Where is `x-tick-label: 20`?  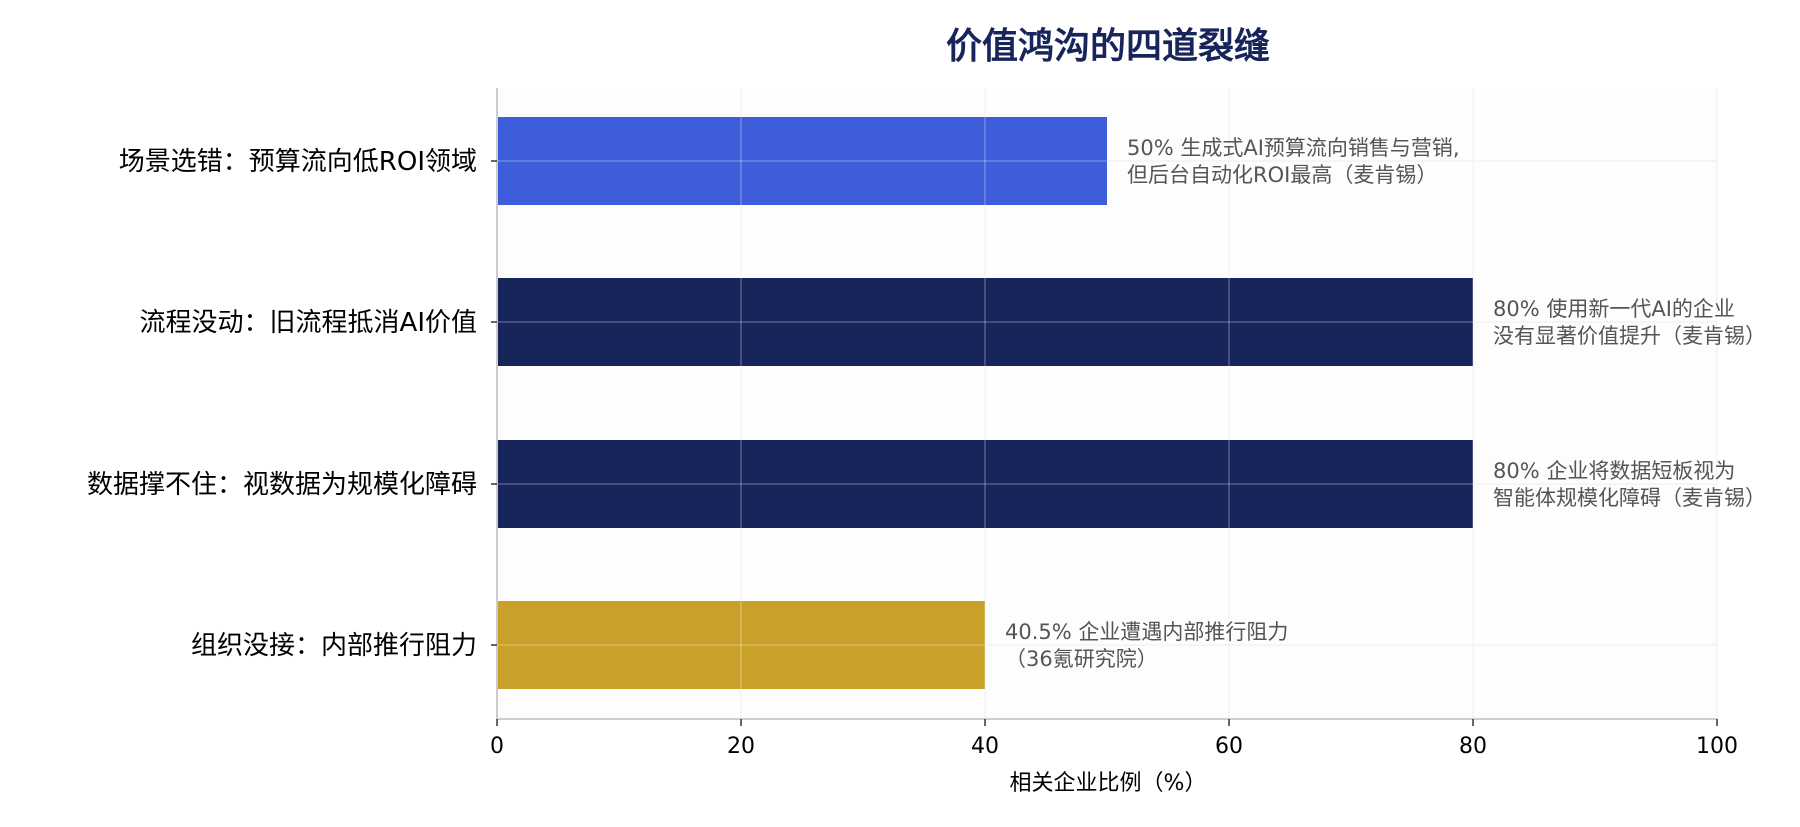 x-tick-label: 20 is located at coordinates (741, 746).